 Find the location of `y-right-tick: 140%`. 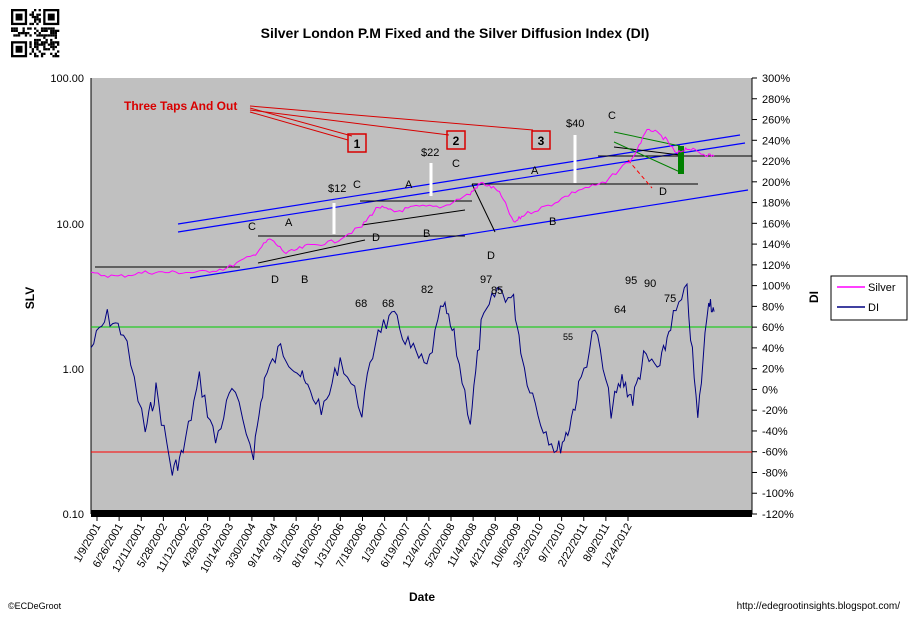

y-right-tick: 140% is located at coordinates (776, 245).